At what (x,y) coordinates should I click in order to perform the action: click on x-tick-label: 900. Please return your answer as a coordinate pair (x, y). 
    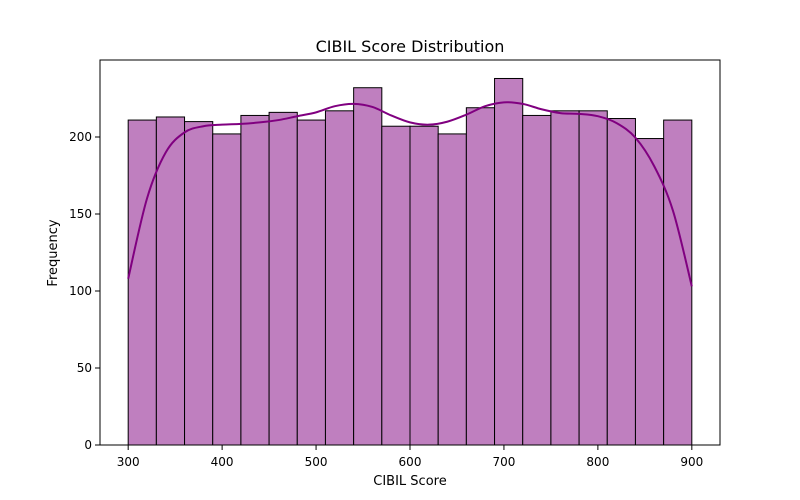
    Looking at the image, I should click on (691, 462).